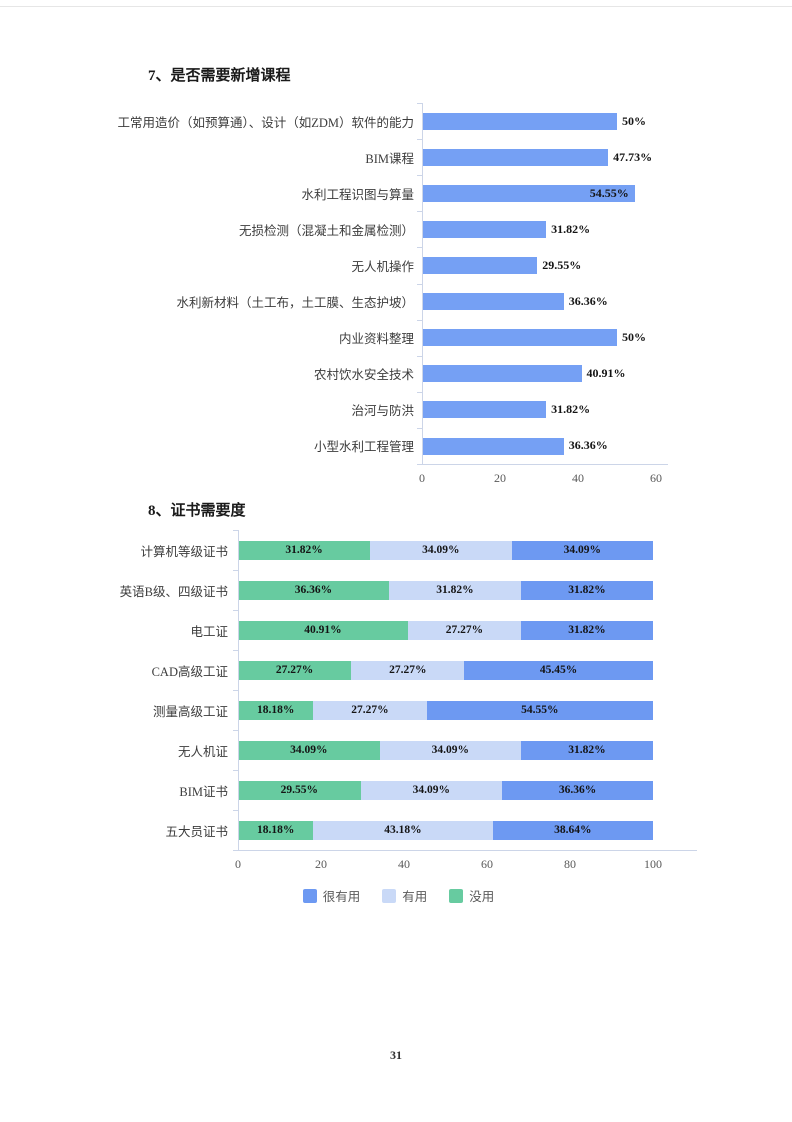 This screenshot has height=1122, width=792. I want to click on stacked-bar-segment: 45.45%, so click(558, 670).